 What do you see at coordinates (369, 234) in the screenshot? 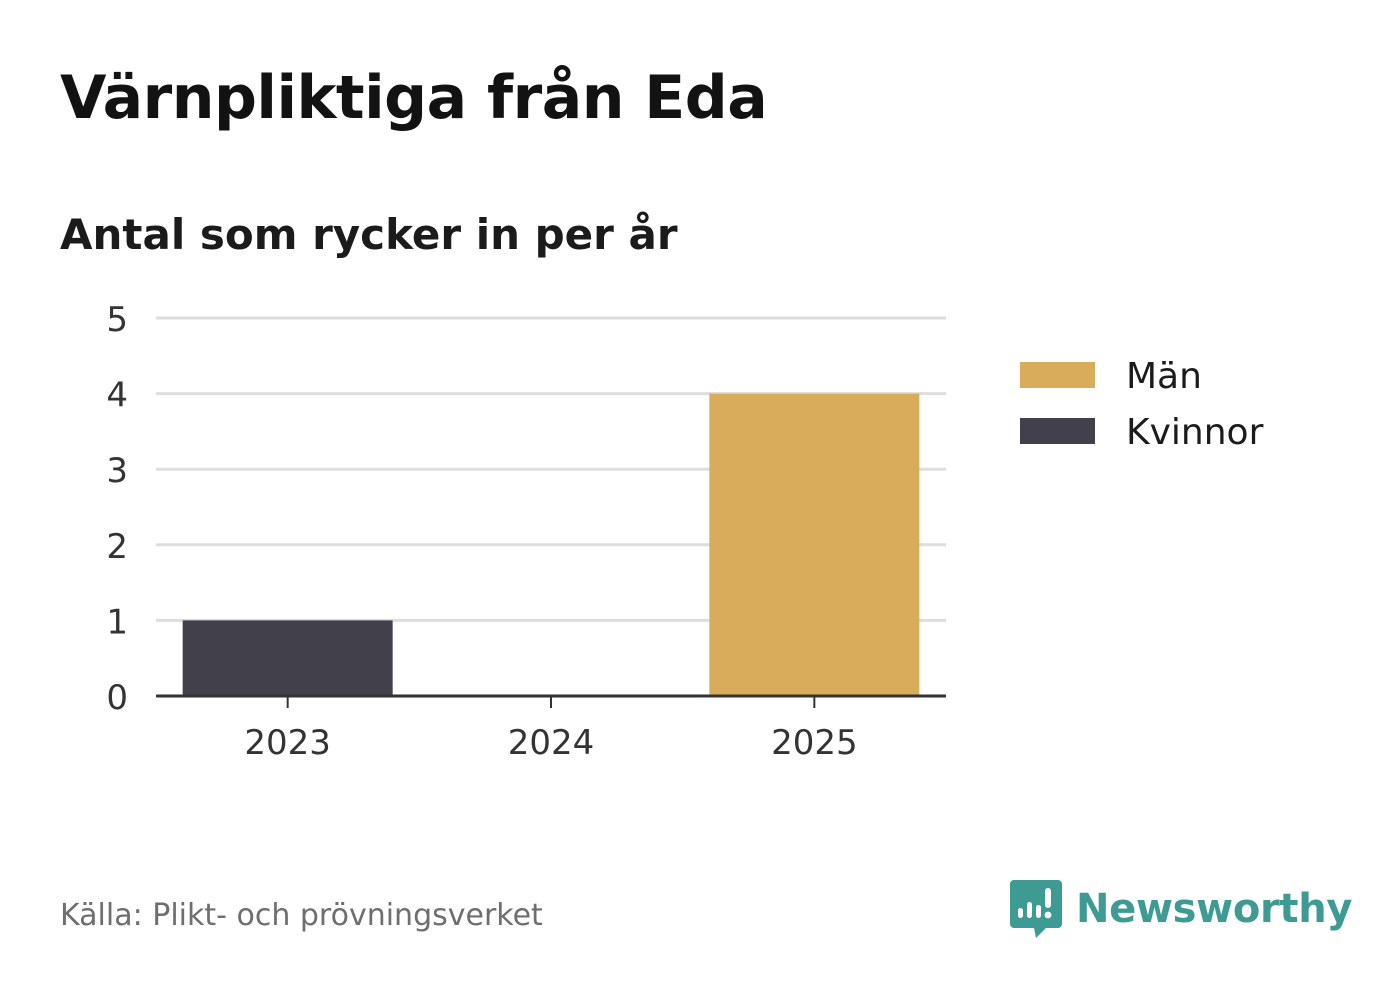
I see `chart-subtitle: Antal som rycker in per år` at bounding box center [369, 234].